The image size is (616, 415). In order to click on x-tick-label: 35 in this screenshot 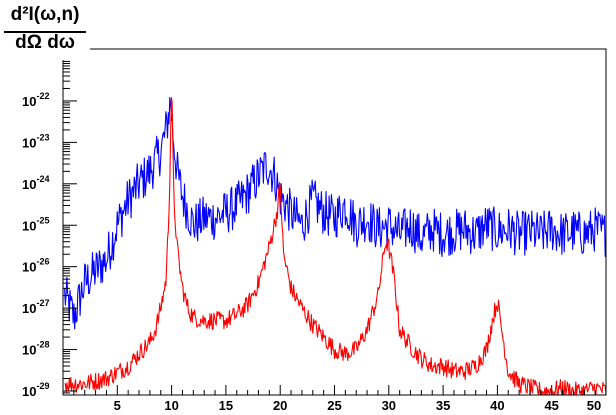, I will do `click(443, 405)`.